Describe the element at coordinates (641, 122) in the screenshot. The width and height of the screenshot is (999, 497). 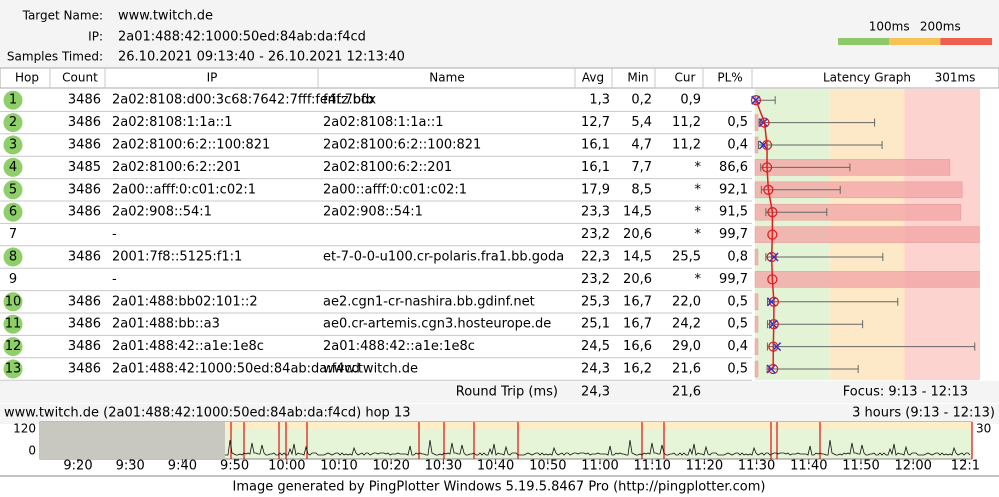
I see `min: 5,4` at that location.